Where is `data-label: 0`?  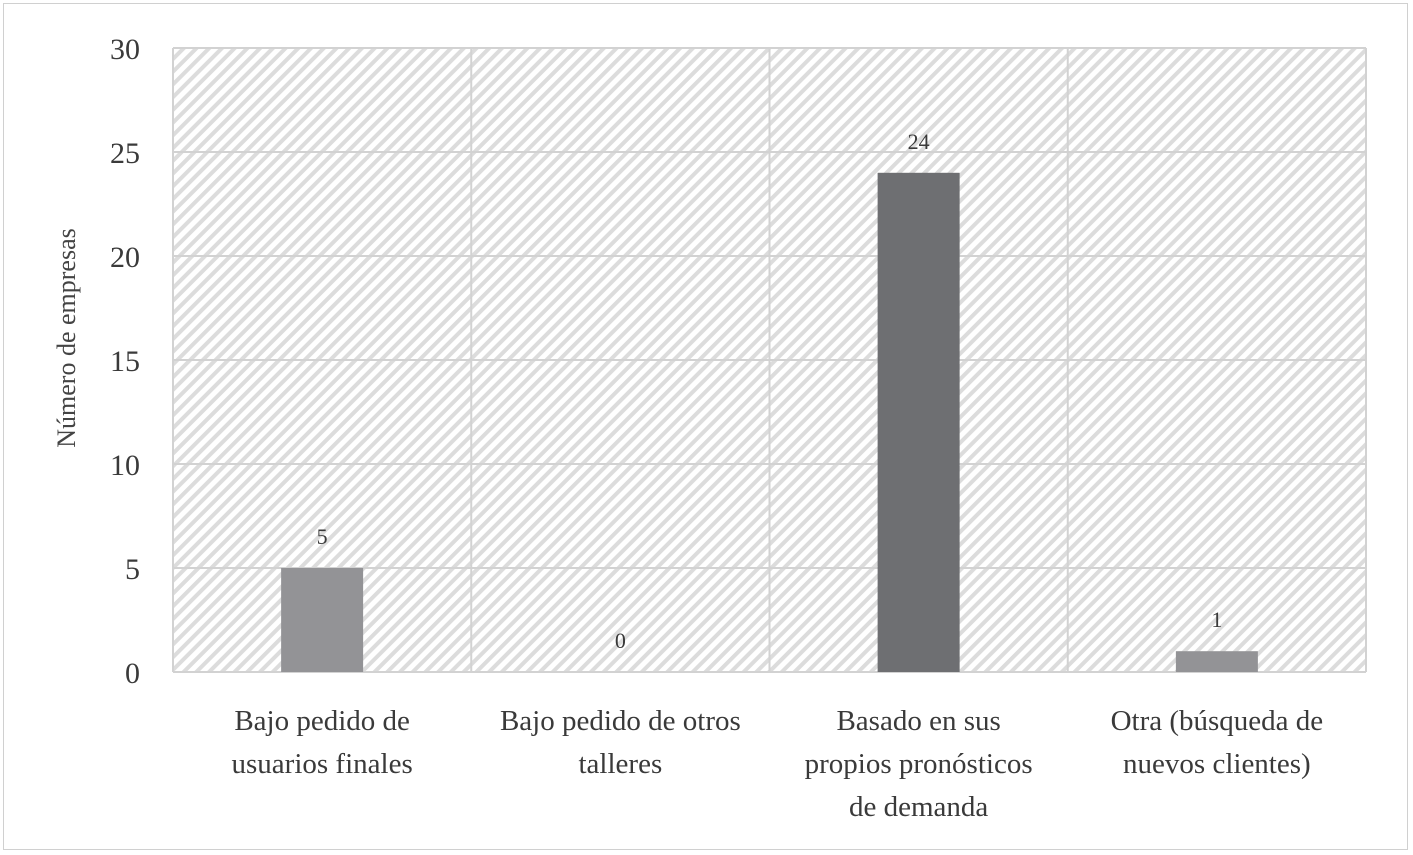
data-label: 0 is located at coordinates (620, 640).